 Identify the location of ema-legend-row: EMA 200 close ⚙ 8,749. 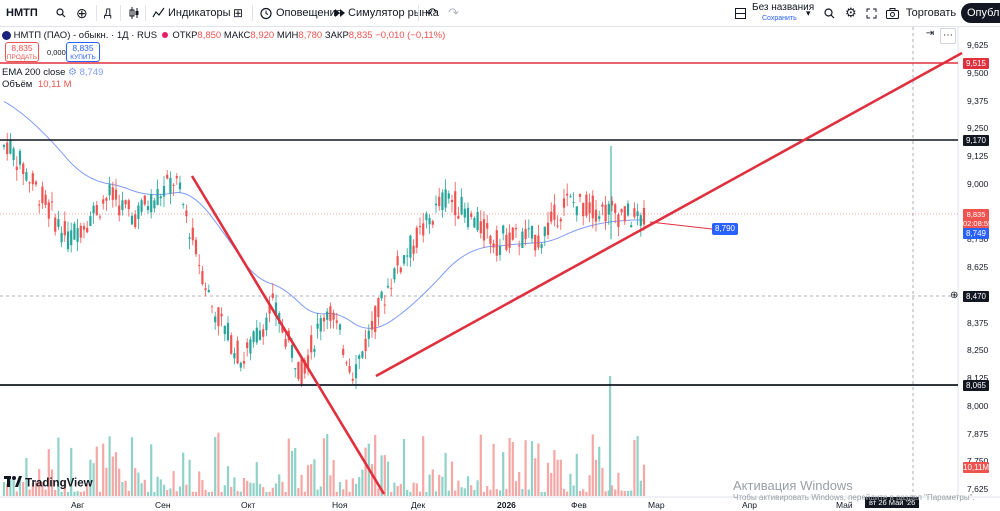
(52, 72).